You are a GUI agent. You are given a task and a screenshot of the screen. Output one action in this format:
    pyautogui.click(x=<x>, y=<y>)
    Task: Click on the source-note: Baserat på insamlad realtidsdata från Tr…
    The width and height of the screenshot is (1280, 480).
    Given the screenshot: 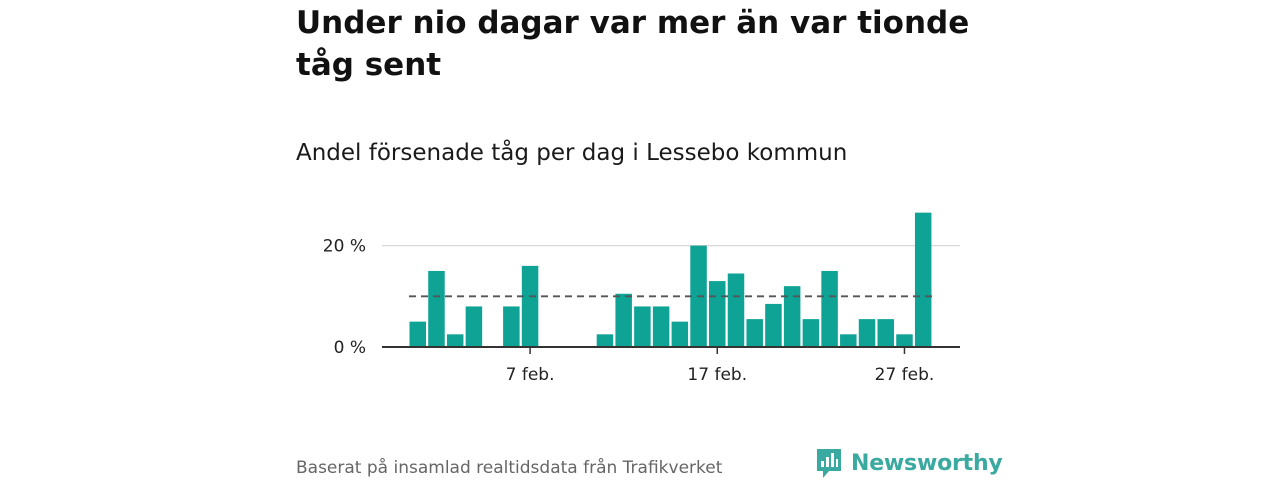 What is the action you would take?
    pyautogui.click(x=509, y=468)
    